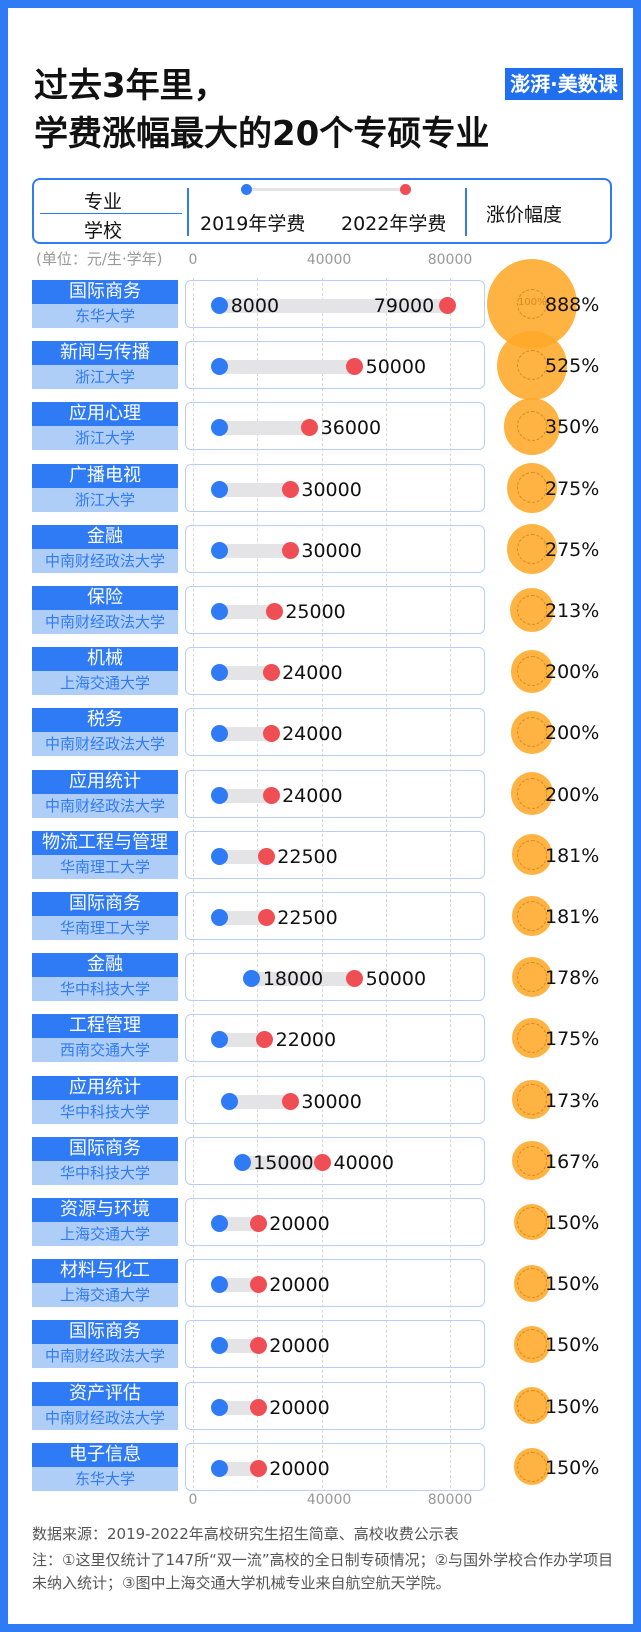 The width and height of the screenshot is (641, 1632). Describe the element at coordinates (450, 260) in the screenshot. I see `axis-tick-top-80000: 80000` at that location.